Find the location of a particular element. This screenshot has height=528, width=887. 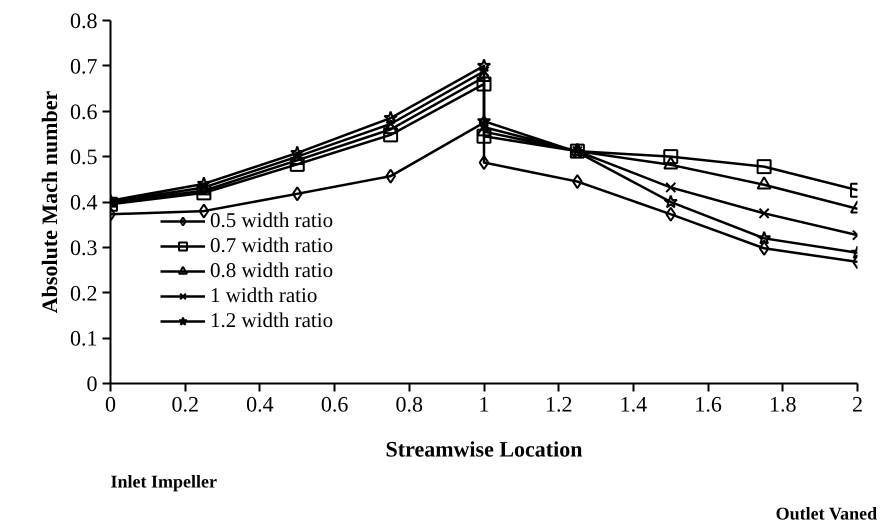

x-tick-label: 2 is located at coordinates (857, 404).